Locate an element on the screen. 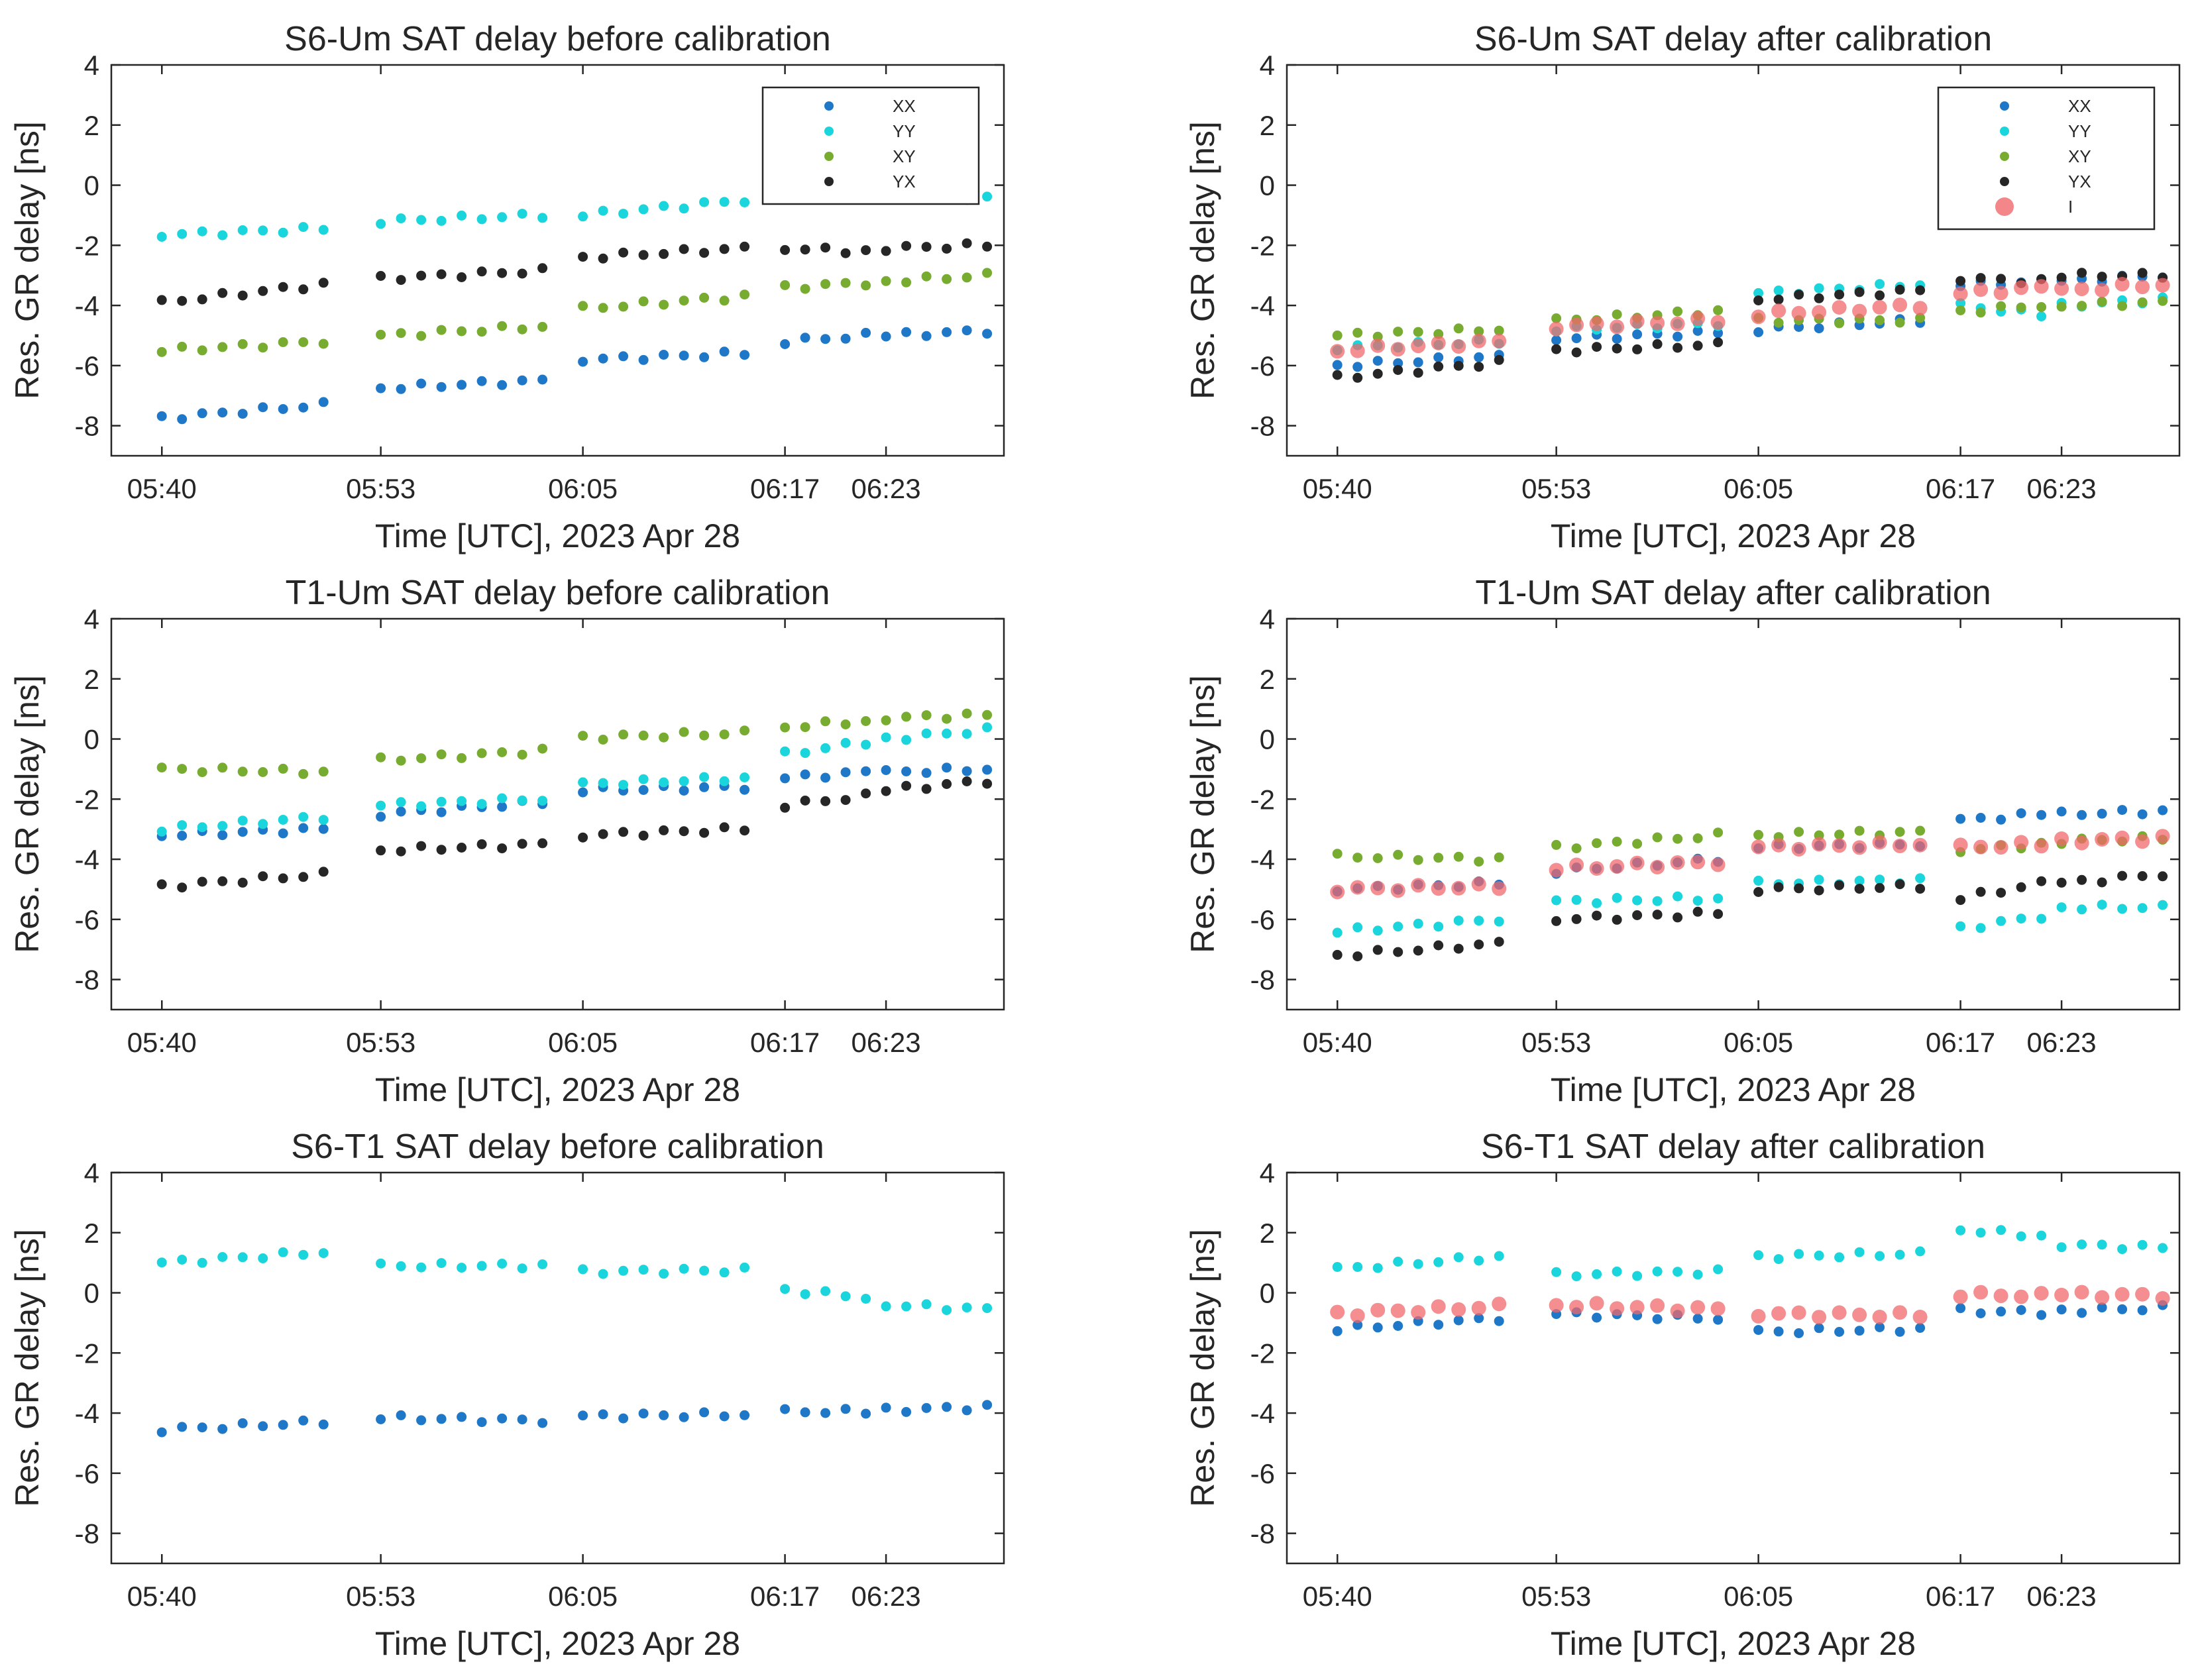 This screenshot has height=1680, width=2198. y-tick-label: -4 is located at coordinates (1262, 859).